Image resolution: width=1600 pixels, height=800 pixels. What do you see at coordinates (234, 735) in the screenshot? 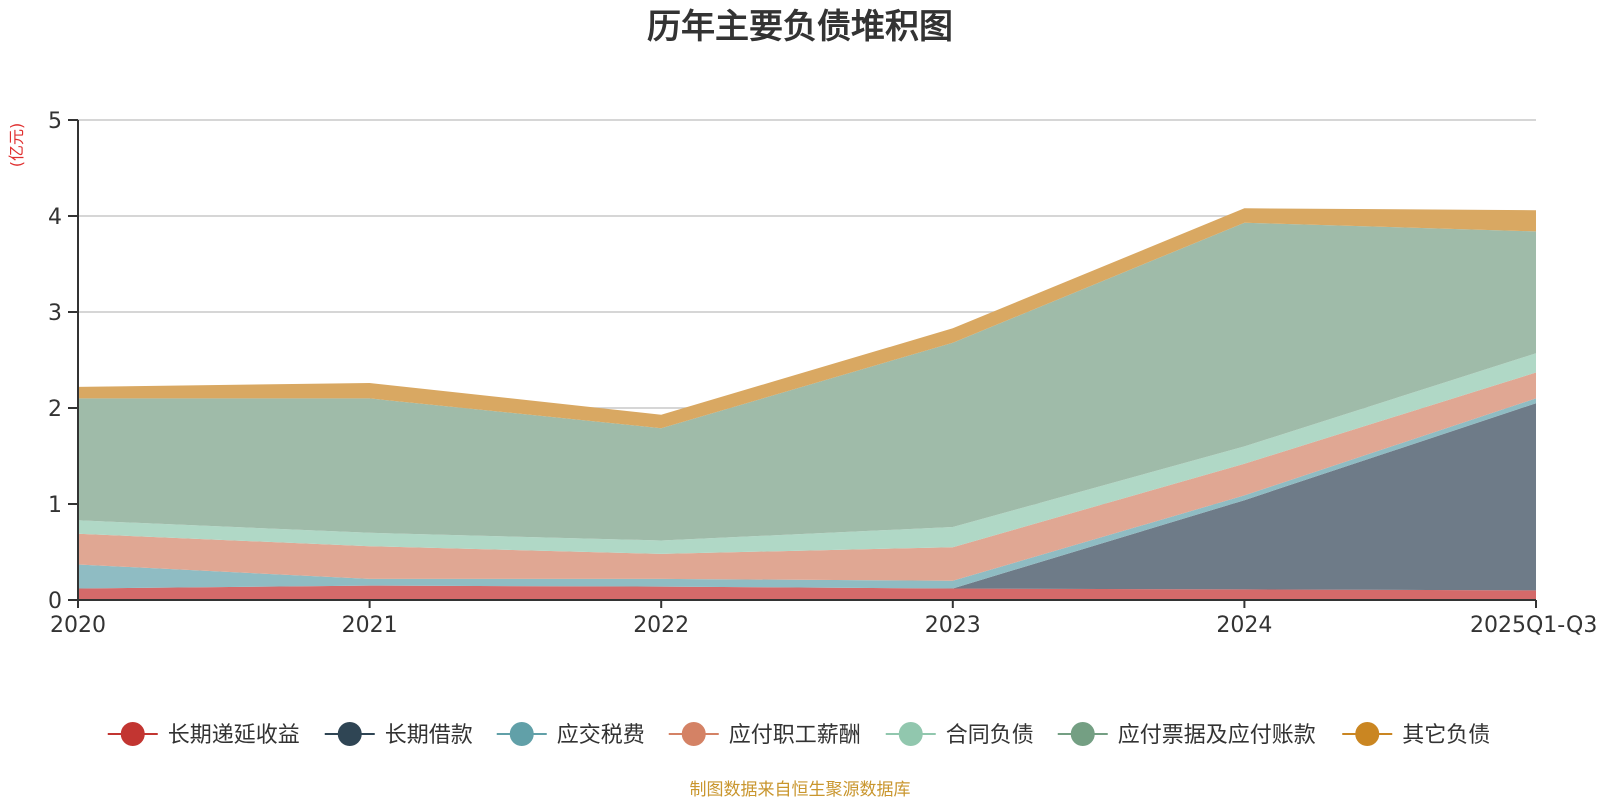
I see `legend-label: 长期递延收益` at bounding box center [234, 735].